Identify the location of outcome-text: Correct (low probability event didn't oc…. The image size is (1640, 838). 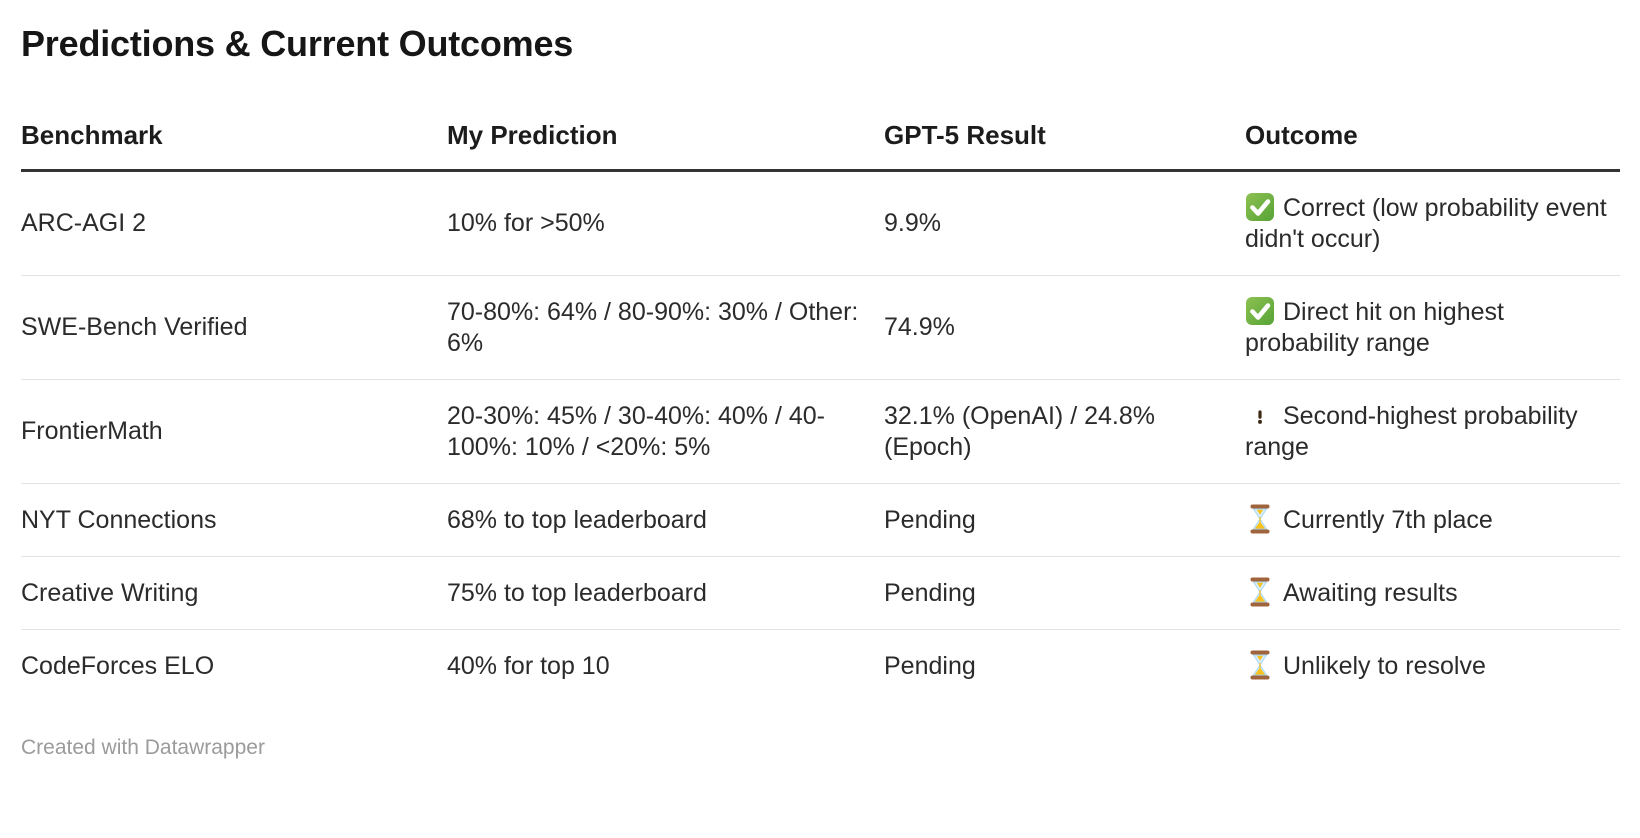
(1426, 223).